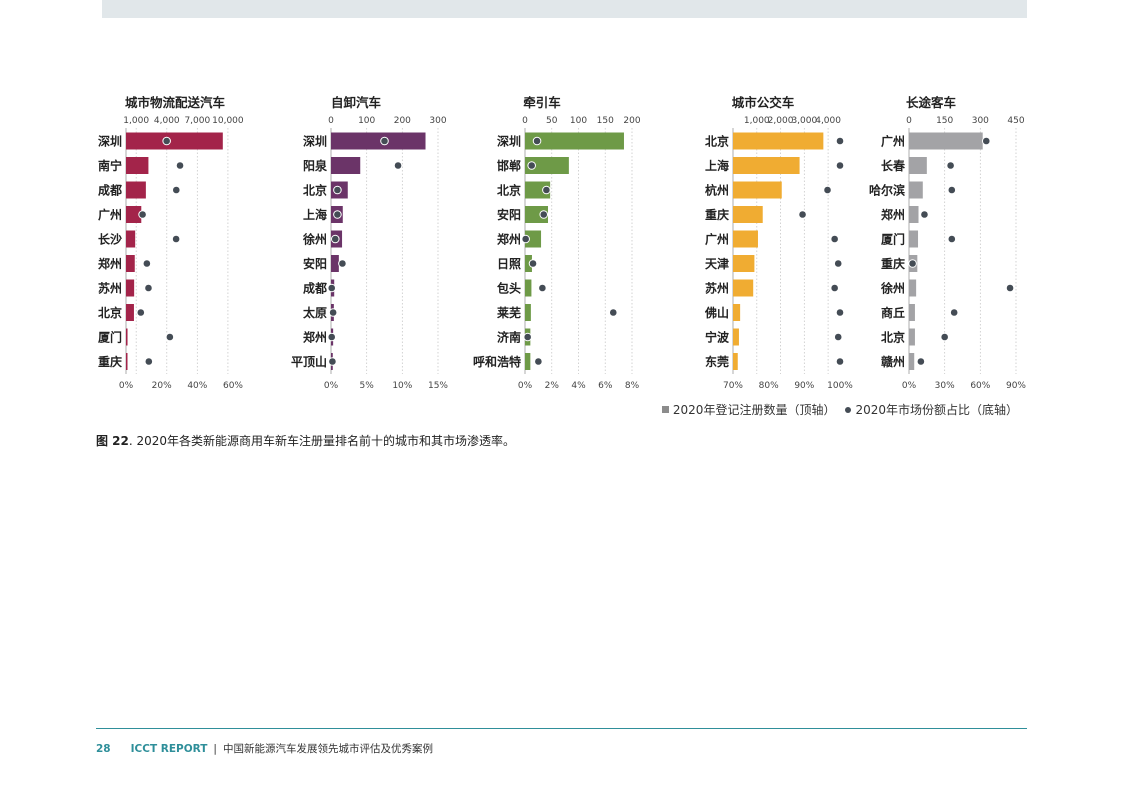  I want to click on bottom-tick-label: 15%, so click(438, 386).